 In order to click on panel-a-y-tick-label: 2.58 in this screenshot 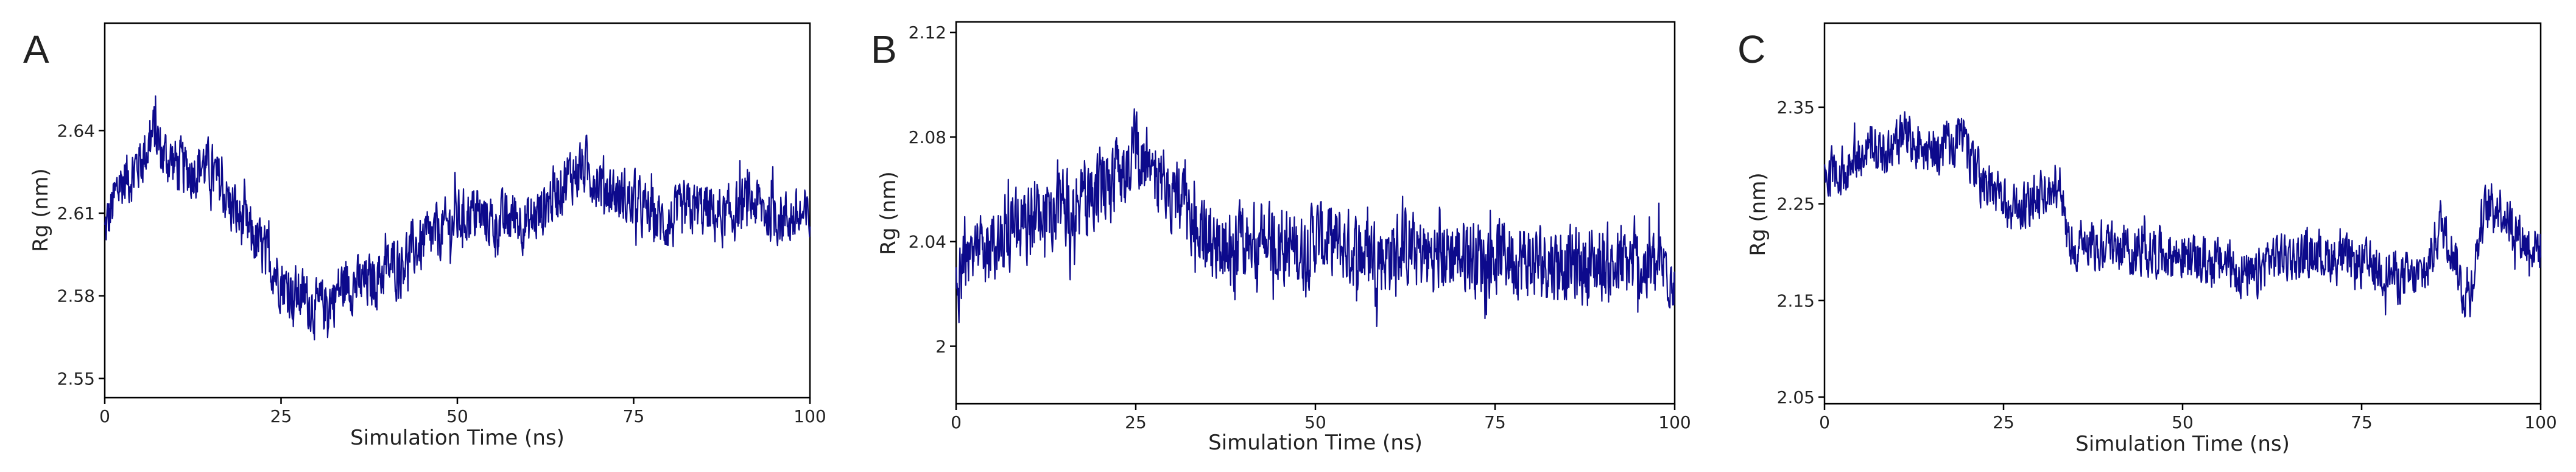, I will do `click(76, 296)`.